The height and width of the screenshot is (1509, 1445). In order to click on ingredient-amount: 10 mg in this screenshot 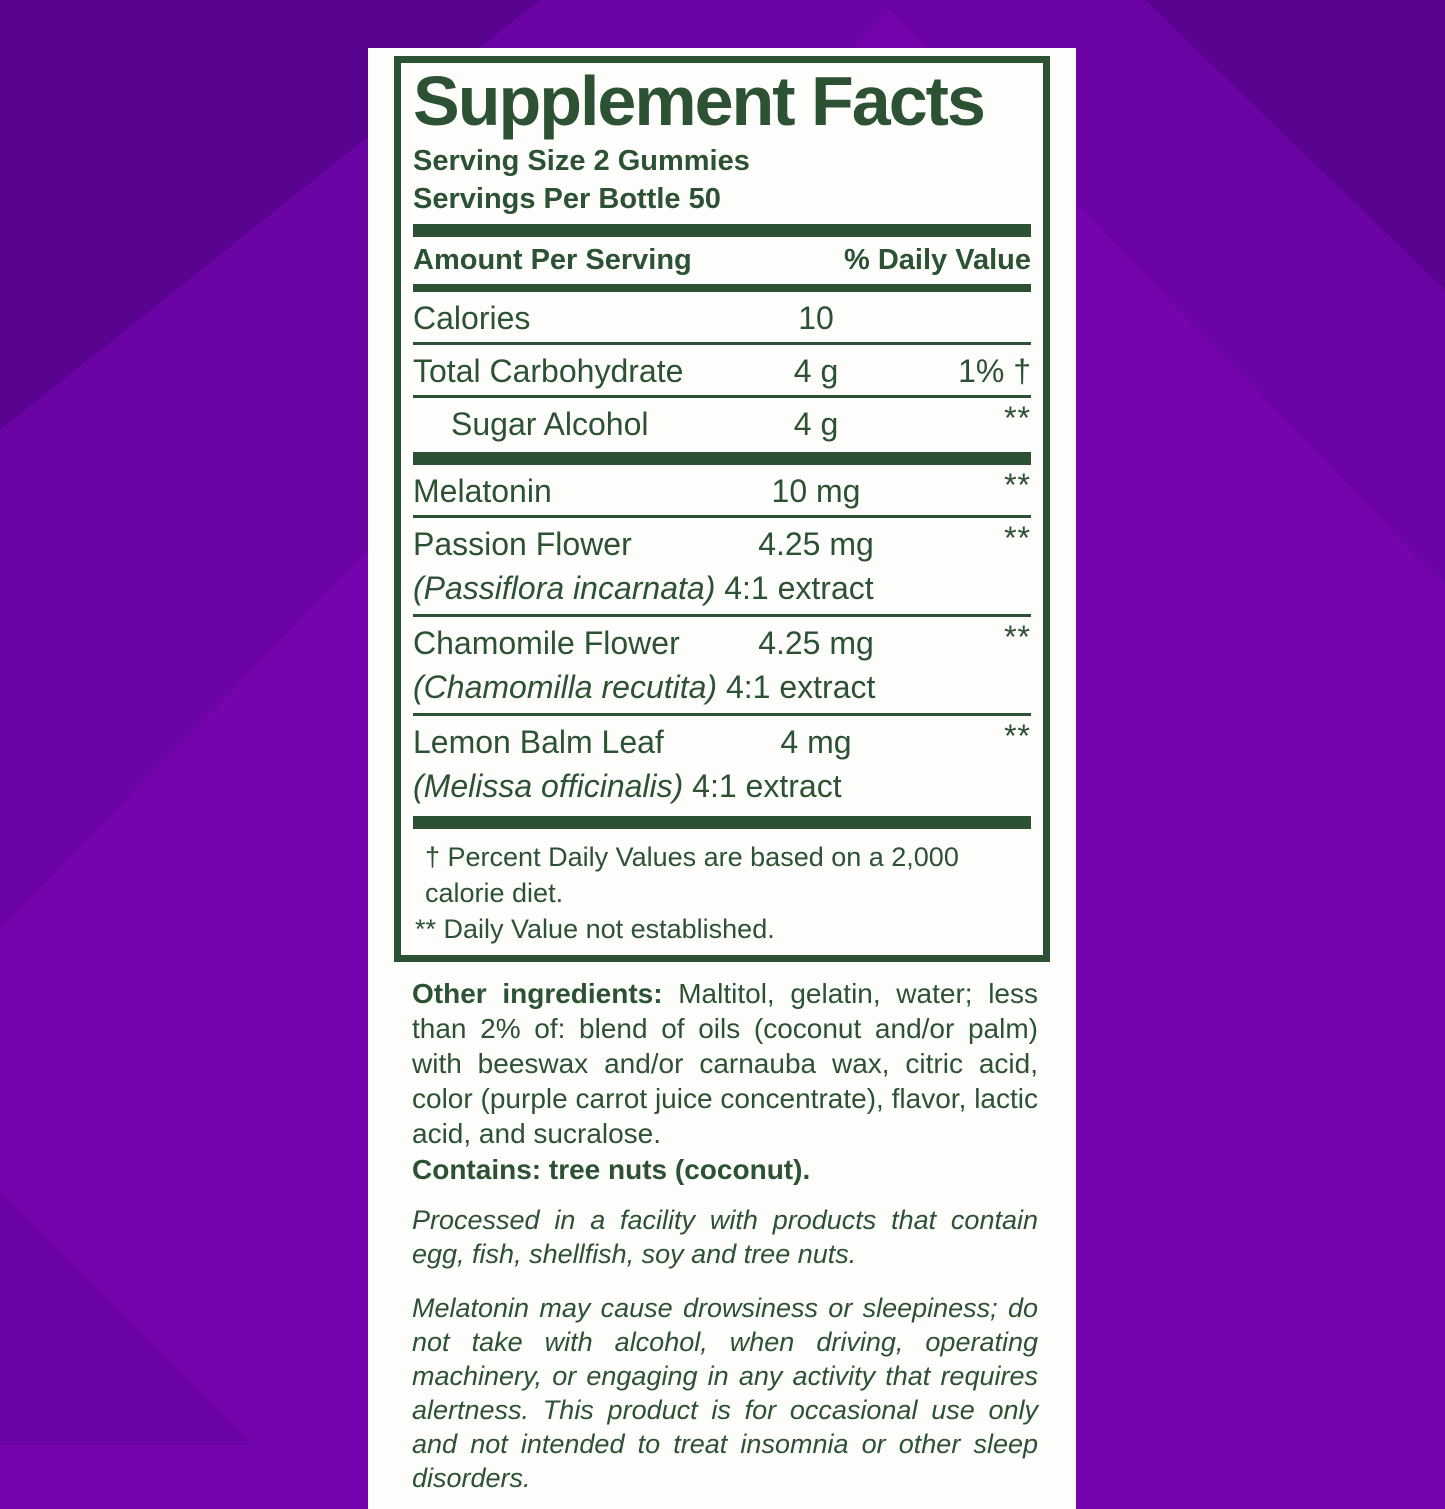, I will do `click(816, 490)`.